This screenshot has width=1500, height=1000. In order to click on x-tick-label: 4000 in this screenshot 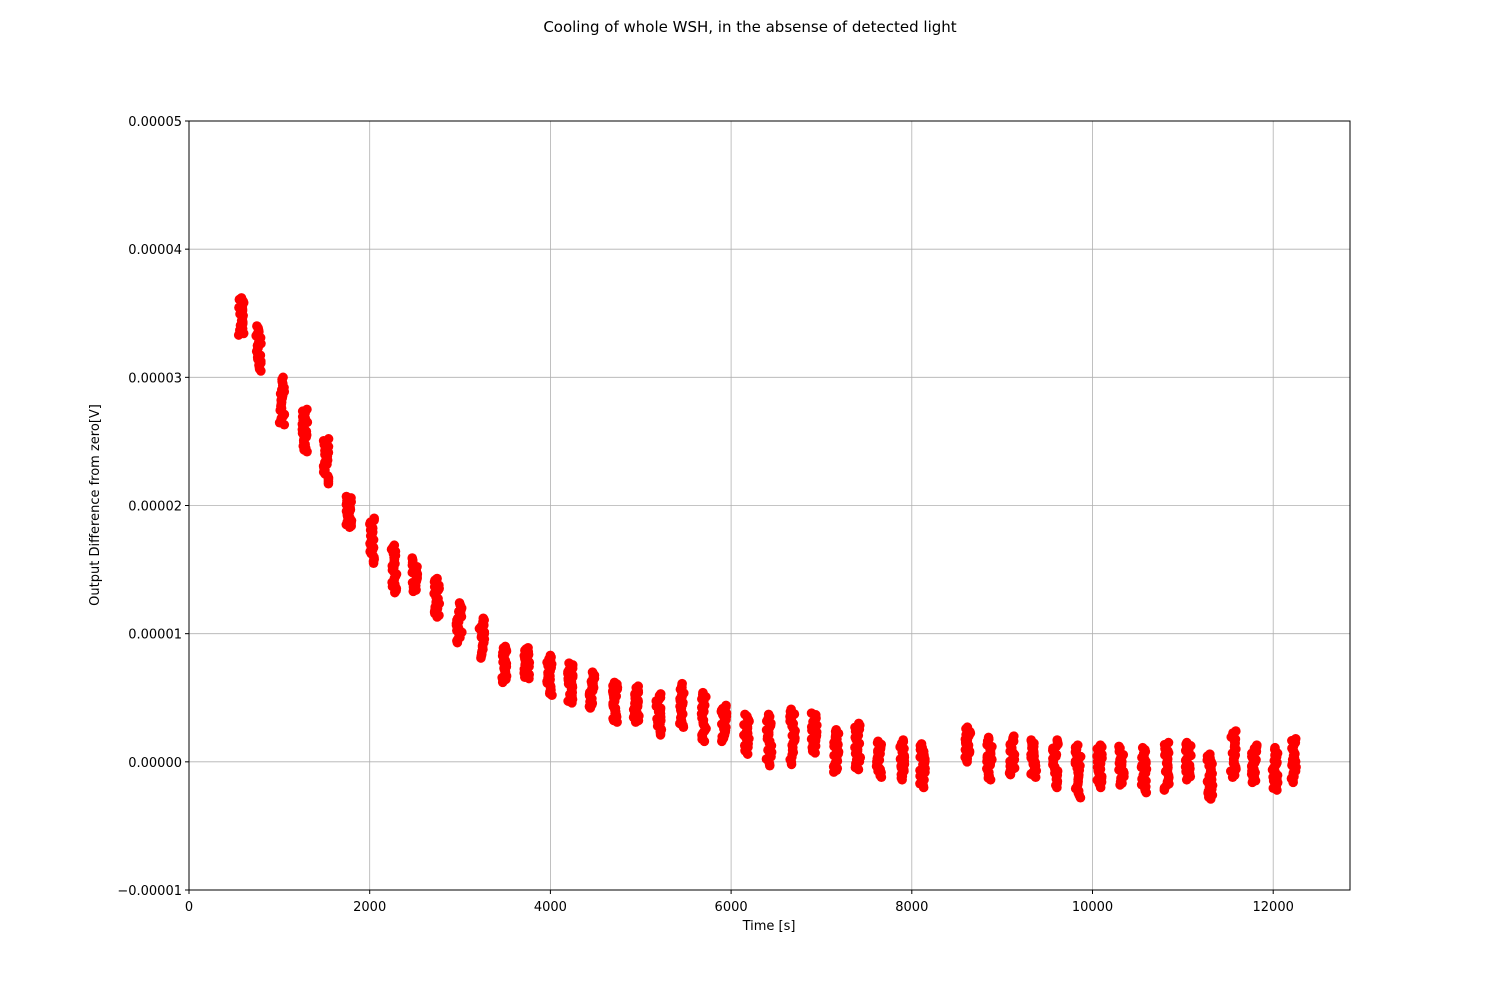, I will do `click(550, 907)`.